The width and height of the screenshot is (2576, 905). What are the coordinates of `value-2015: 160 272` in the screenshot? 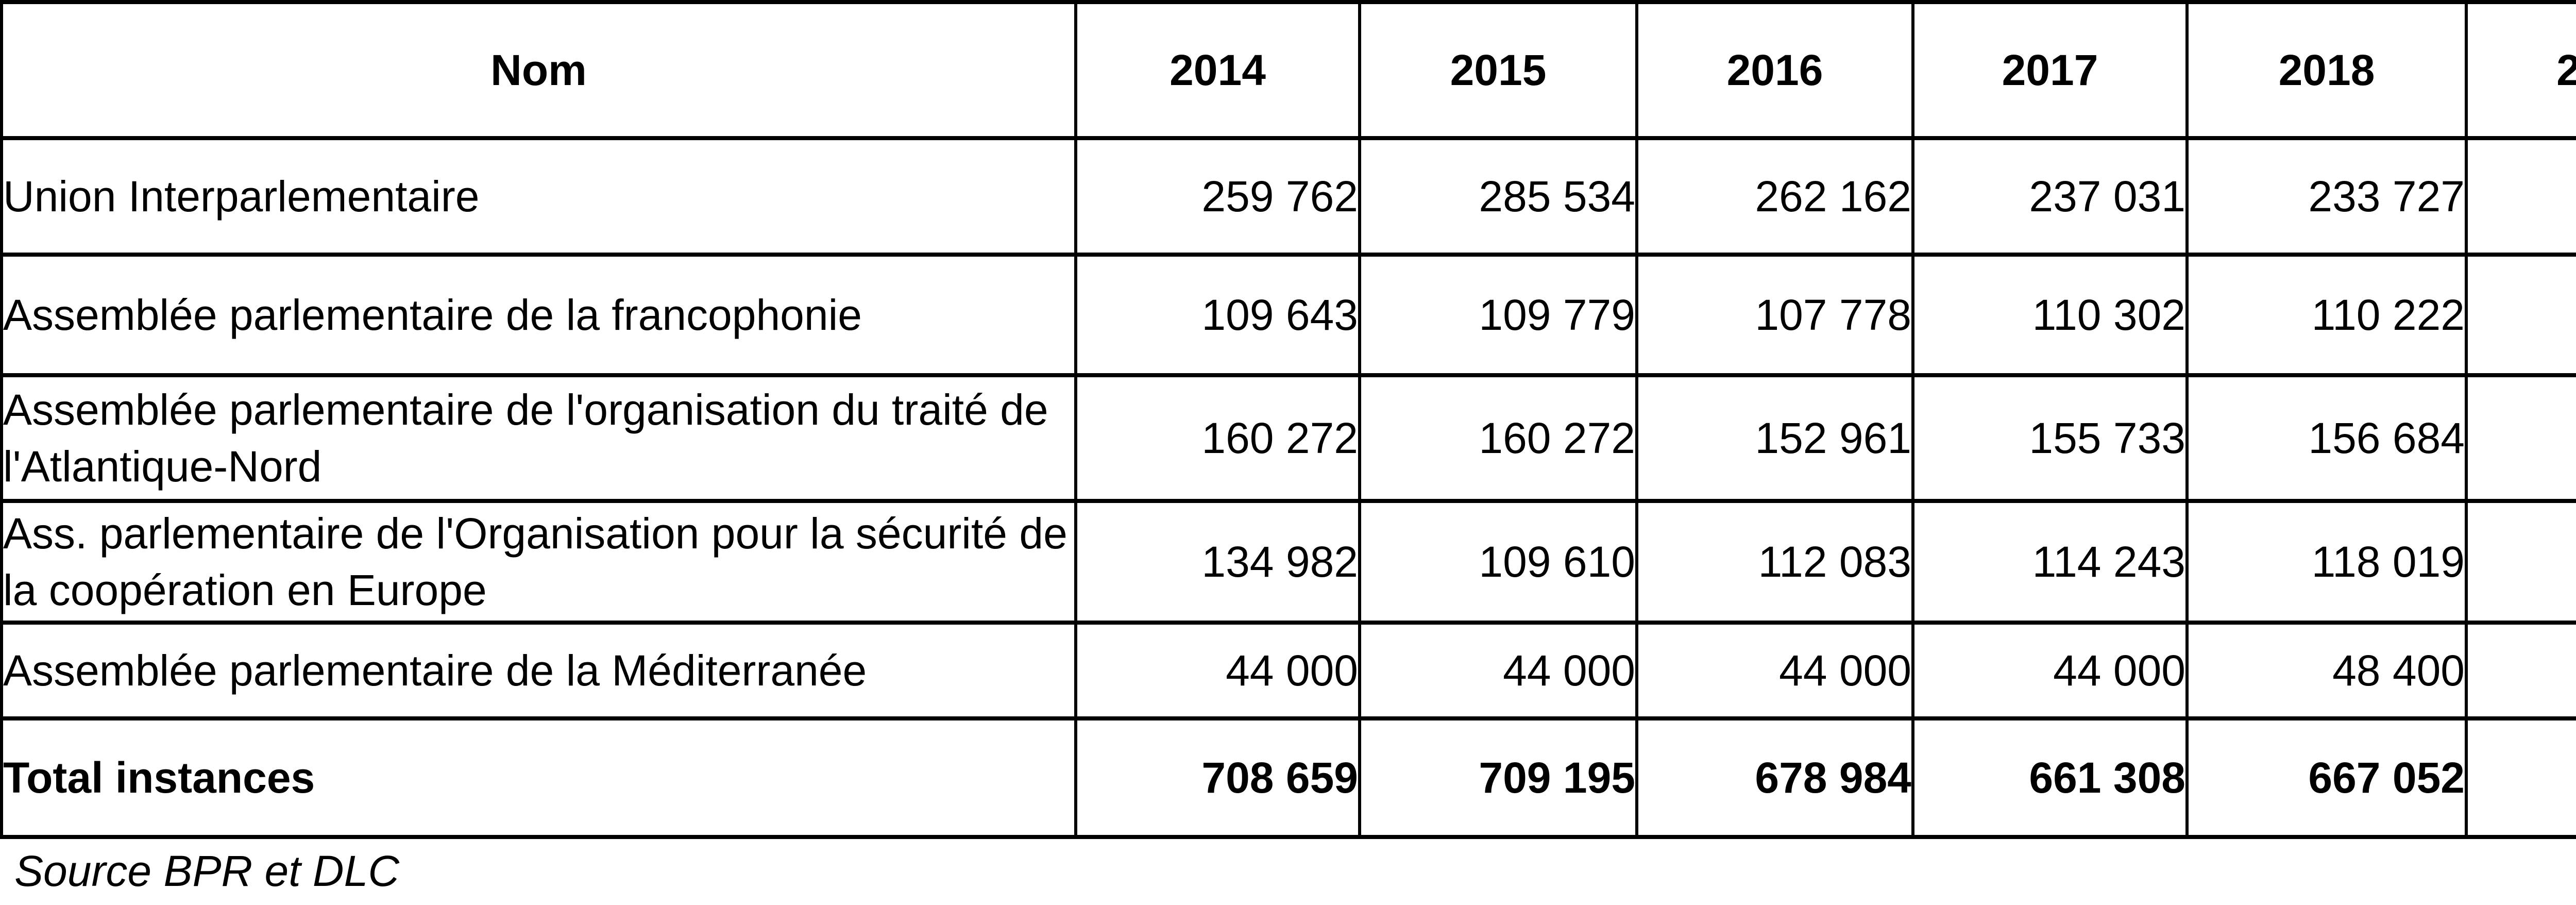 It's located at (1498, 438).